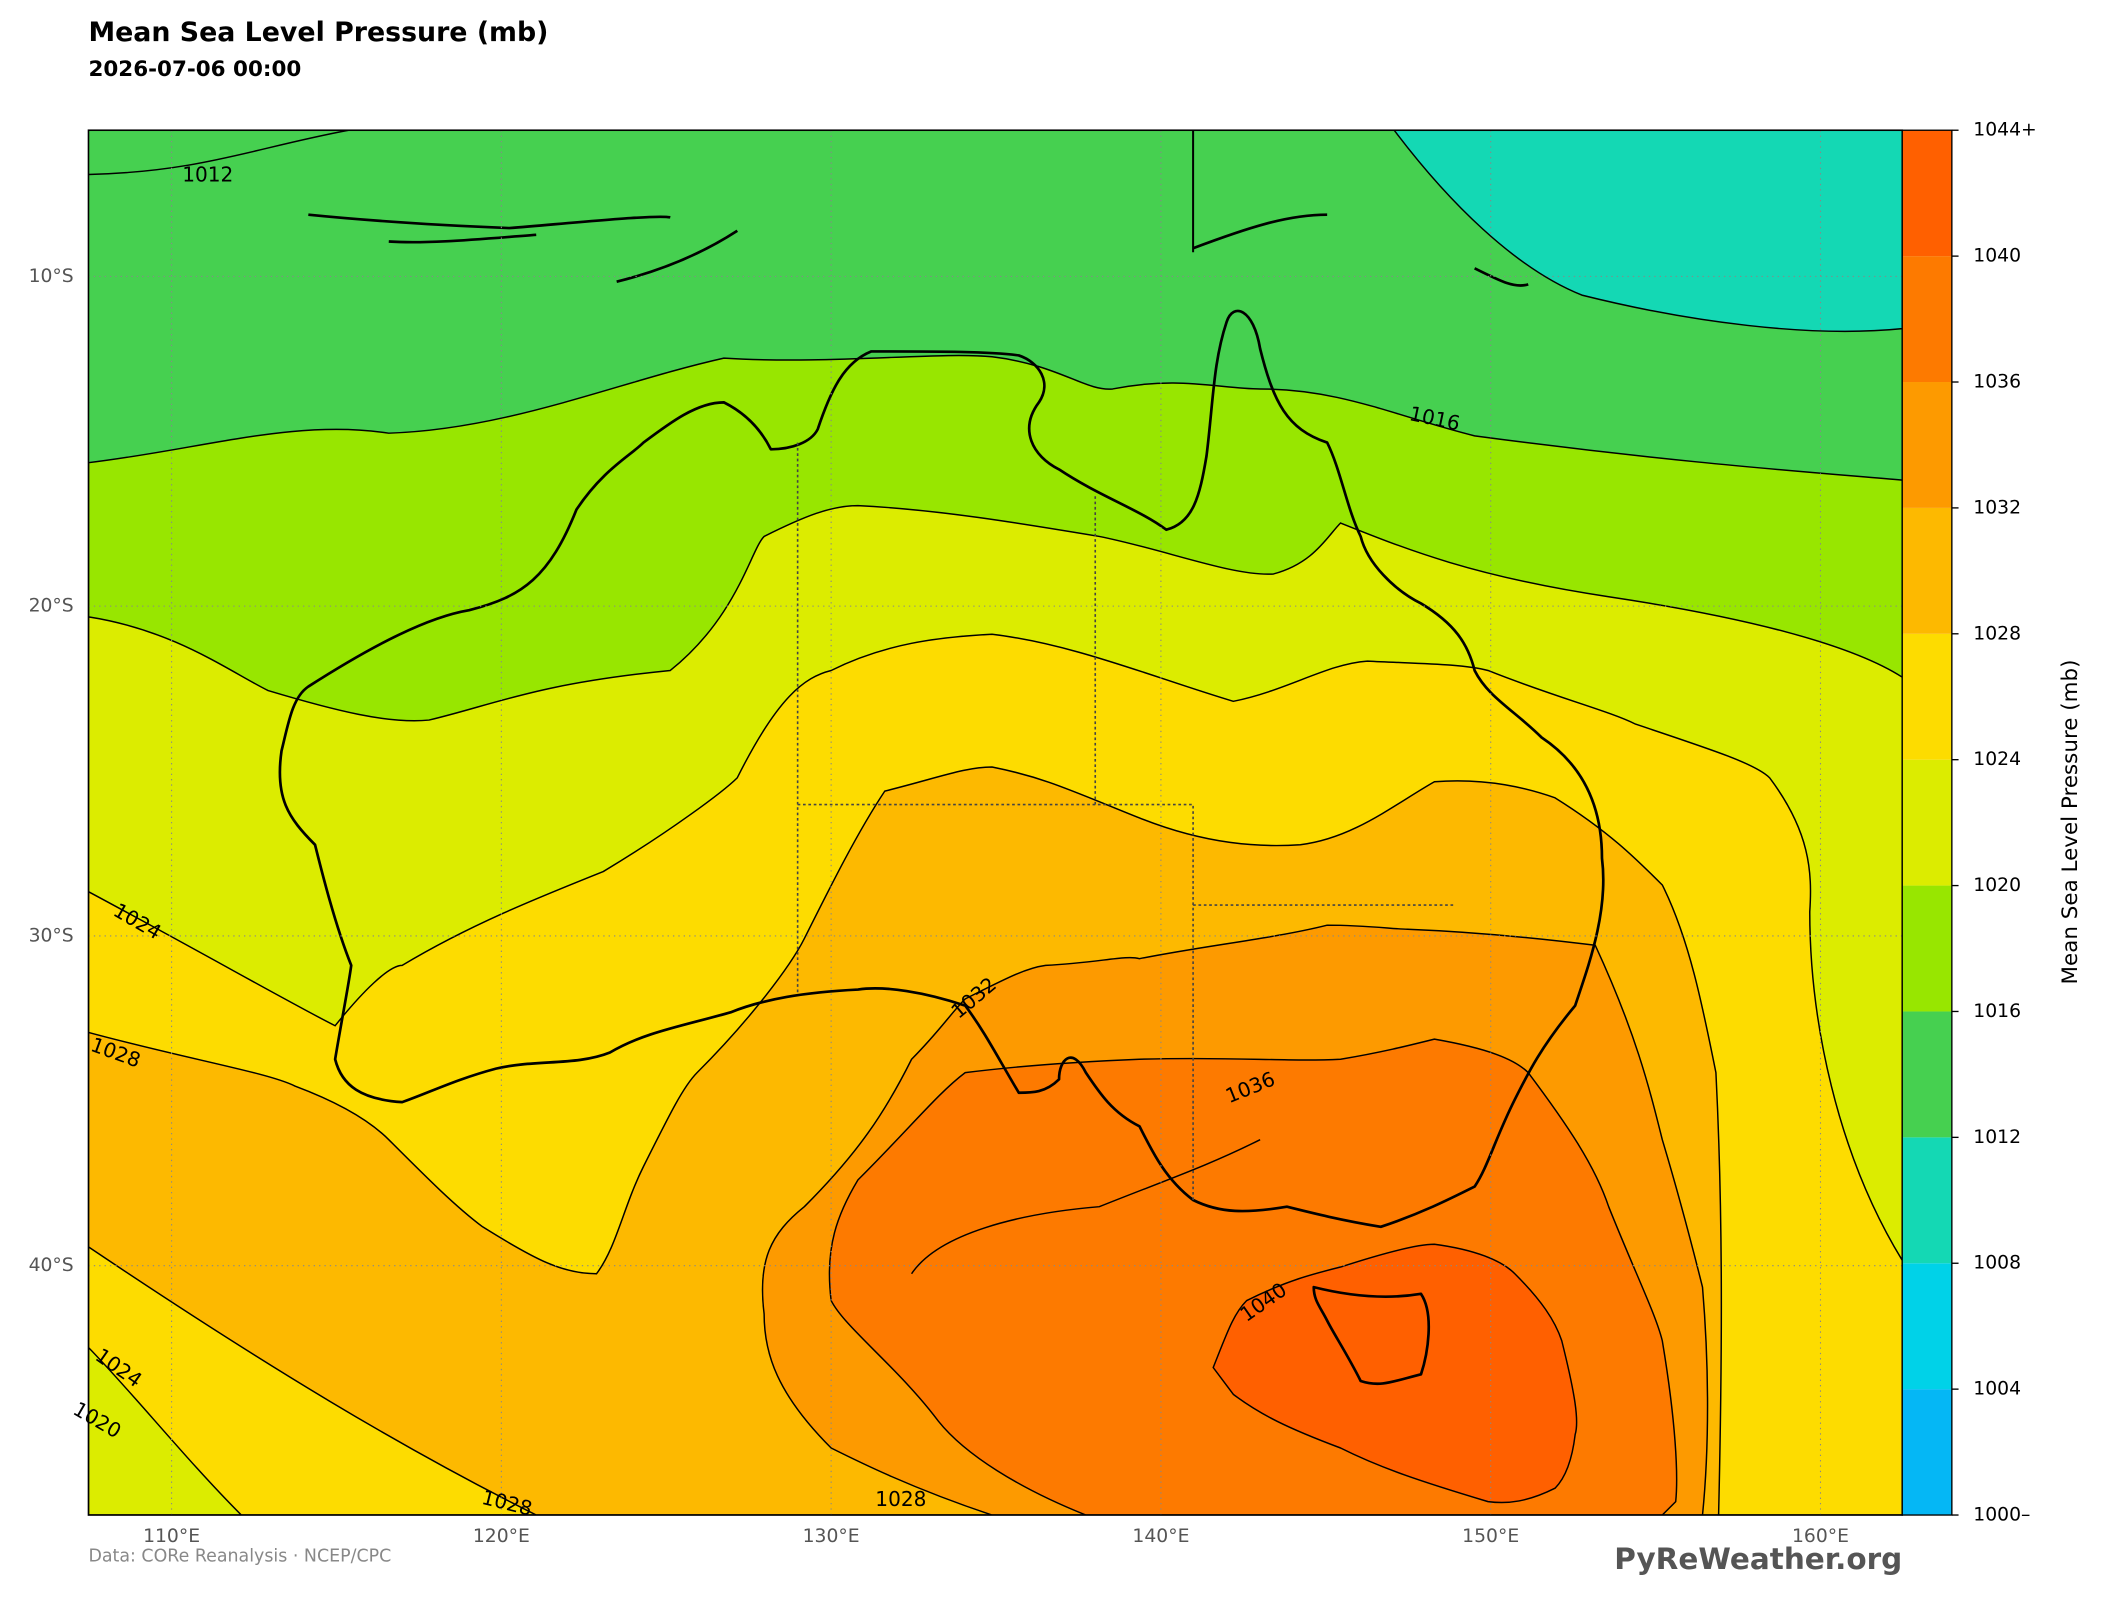 The width and height of the screenshot is (2102, 1597). I want to click on colorbar-tick-label: 1016, so click(1997, 1011).